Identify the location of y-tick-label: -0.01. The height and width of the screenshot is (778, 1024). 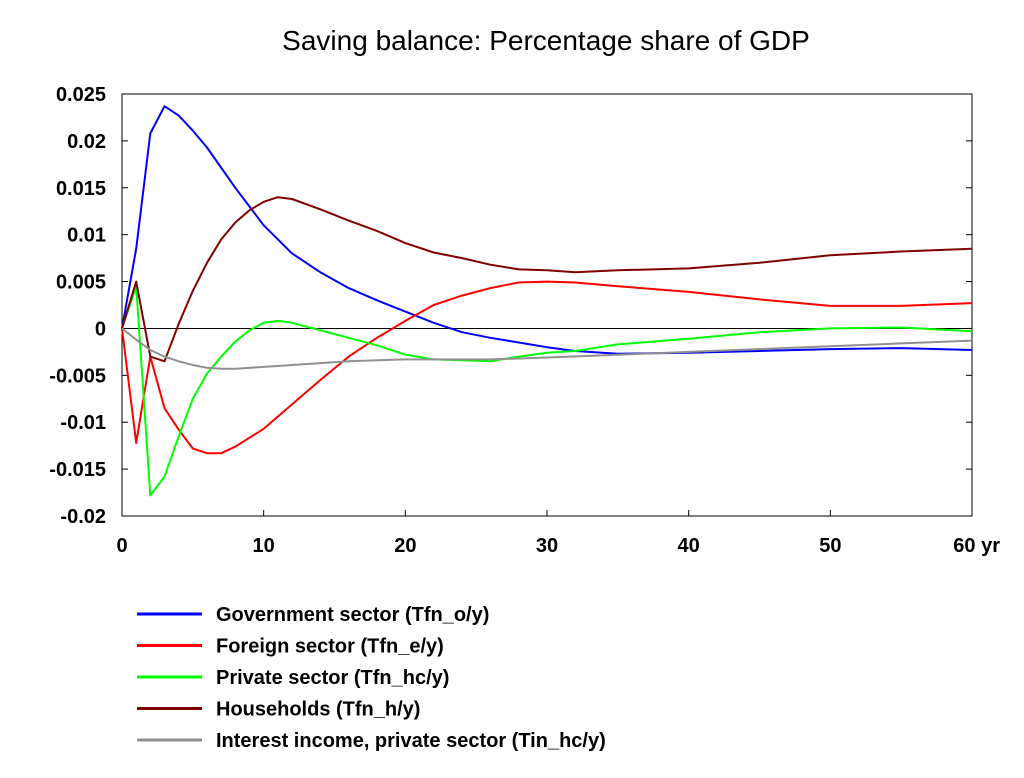
(83, 423).